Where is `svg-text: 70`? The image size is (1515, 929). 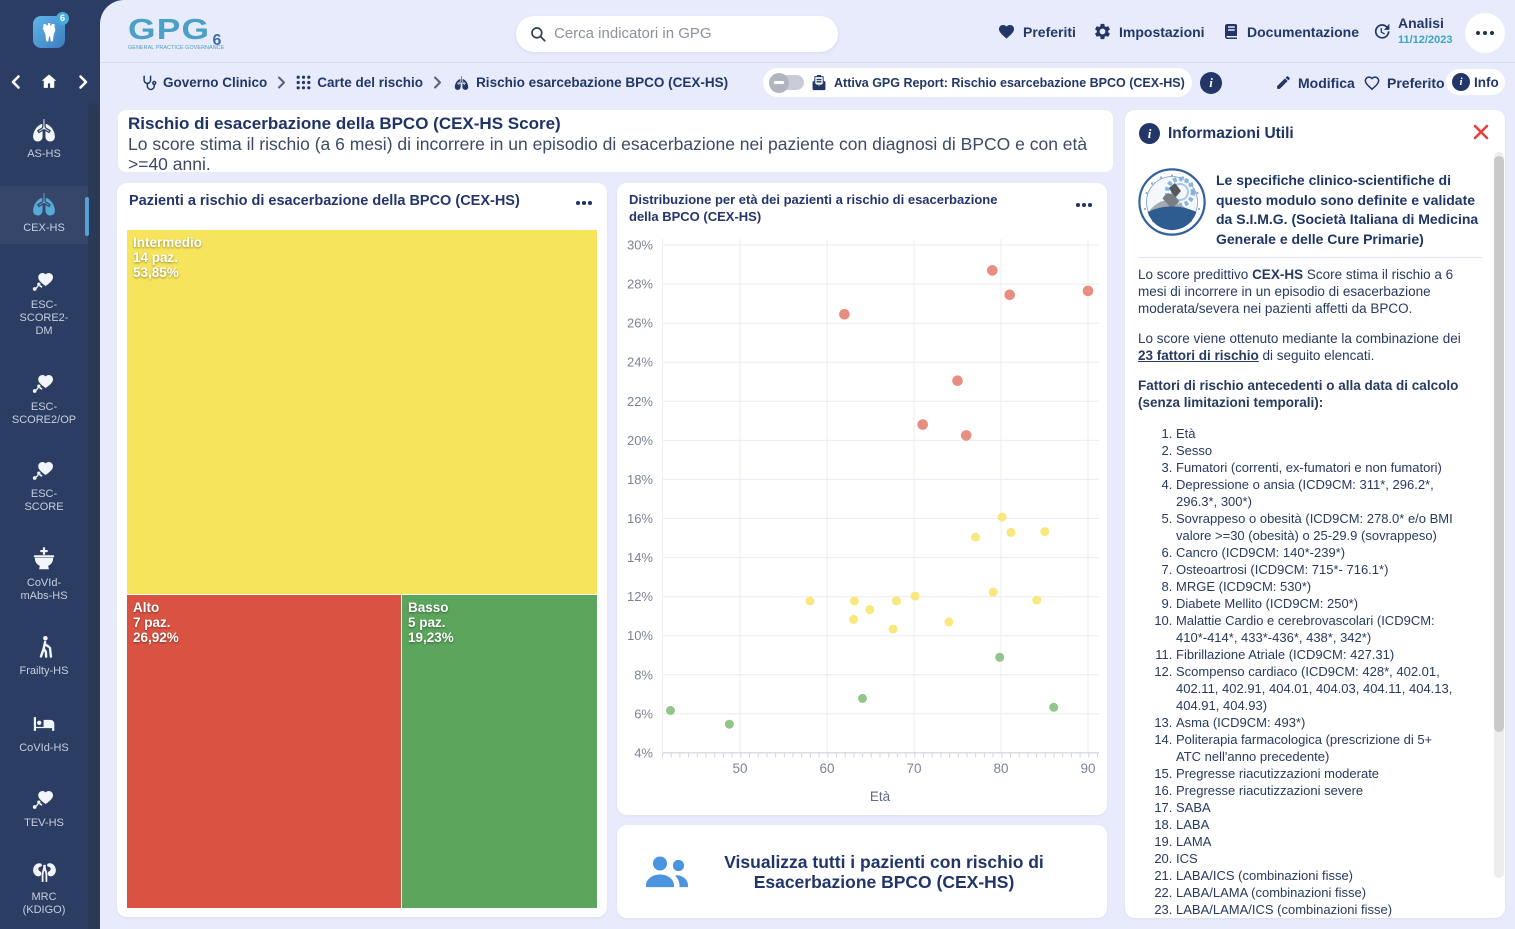 svg-text: 70 is located at coordinates (913, 768).